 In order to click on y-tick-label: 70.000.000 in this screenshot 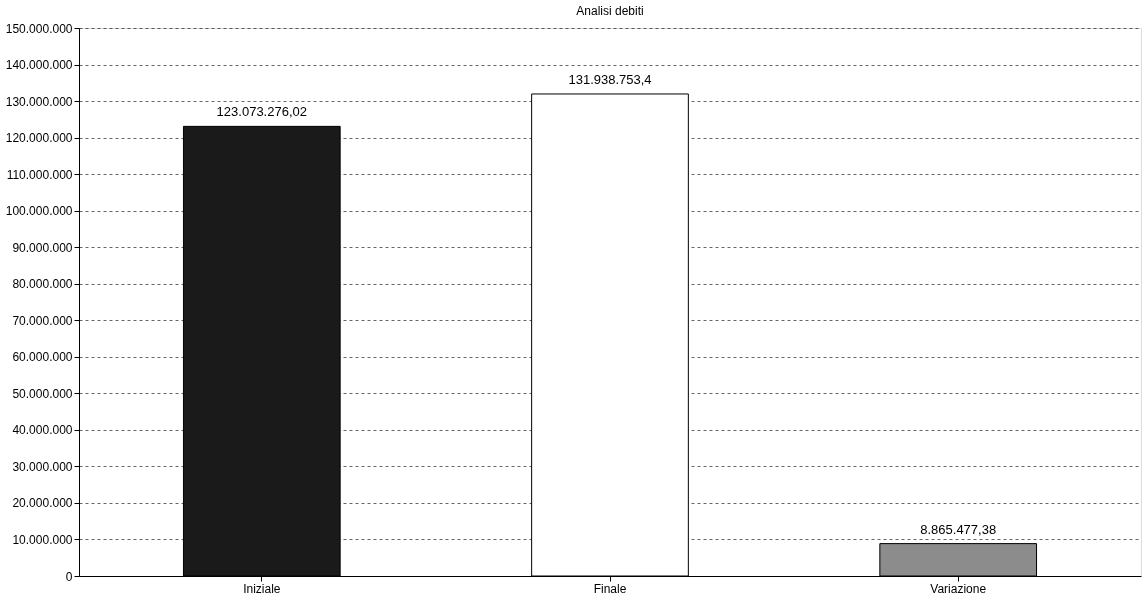, I will do `click(42, 320)`.